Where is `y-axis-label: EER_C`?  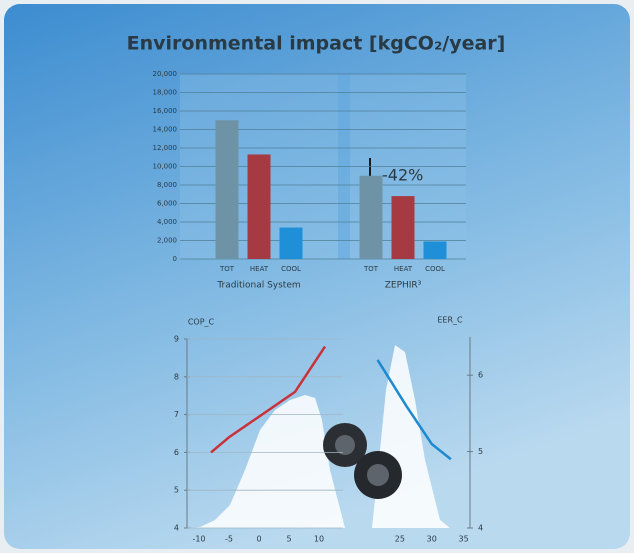 y-axis-label: EER_C is located at coordinates (450, 320).